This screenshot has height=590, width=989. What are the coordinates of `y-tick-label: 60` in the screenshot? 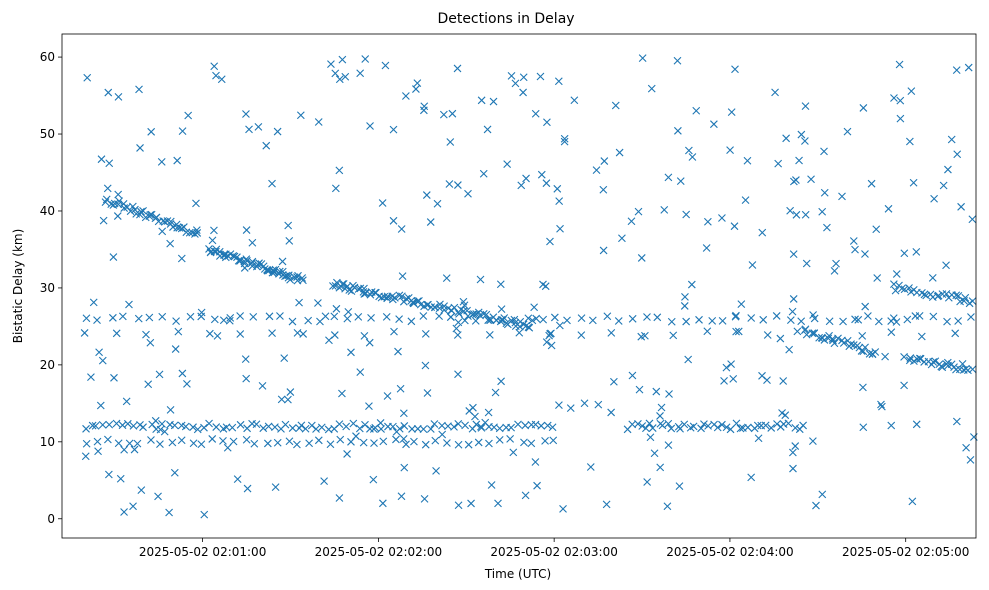 It's located at (47, 57).